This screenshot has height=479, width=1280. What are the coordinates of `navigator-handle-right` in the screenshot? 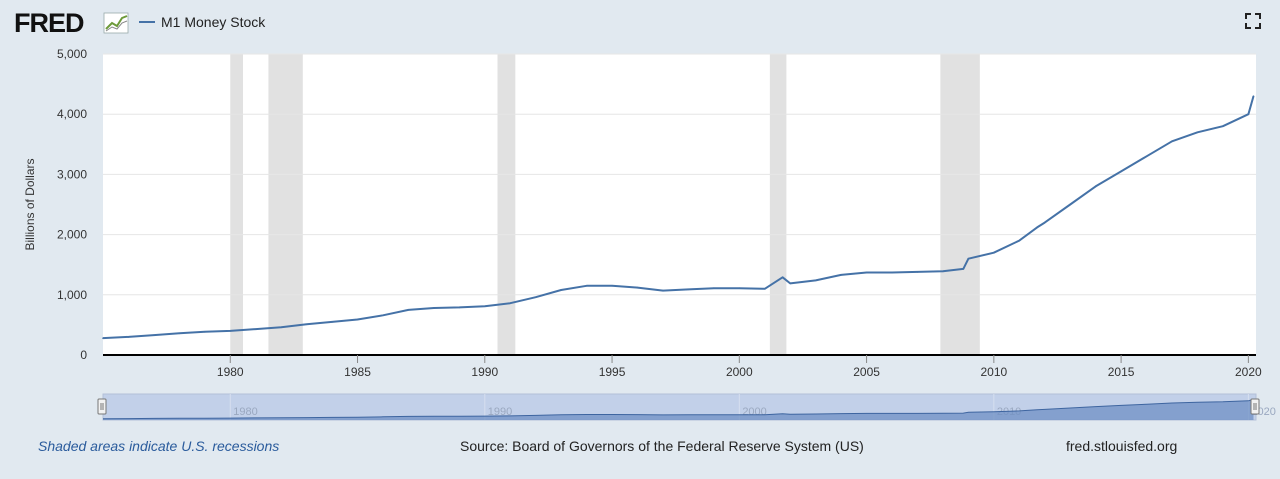 It's located at (1255, 406).